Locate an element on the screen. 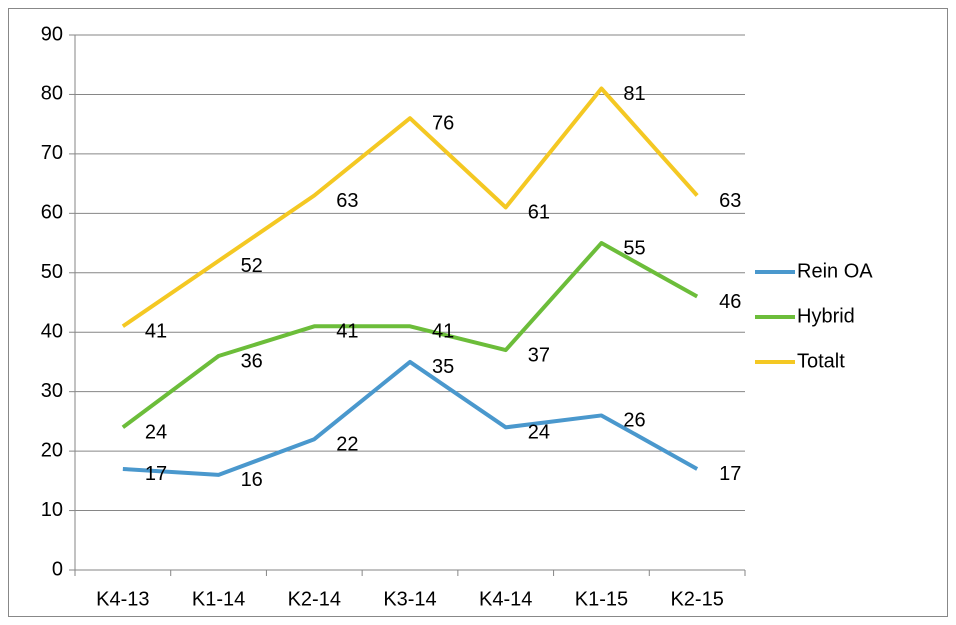 Image resolution: width=956 pixels, height=625 pixels. x-tick-label: K3-14 is located at coordinates (409, 599).